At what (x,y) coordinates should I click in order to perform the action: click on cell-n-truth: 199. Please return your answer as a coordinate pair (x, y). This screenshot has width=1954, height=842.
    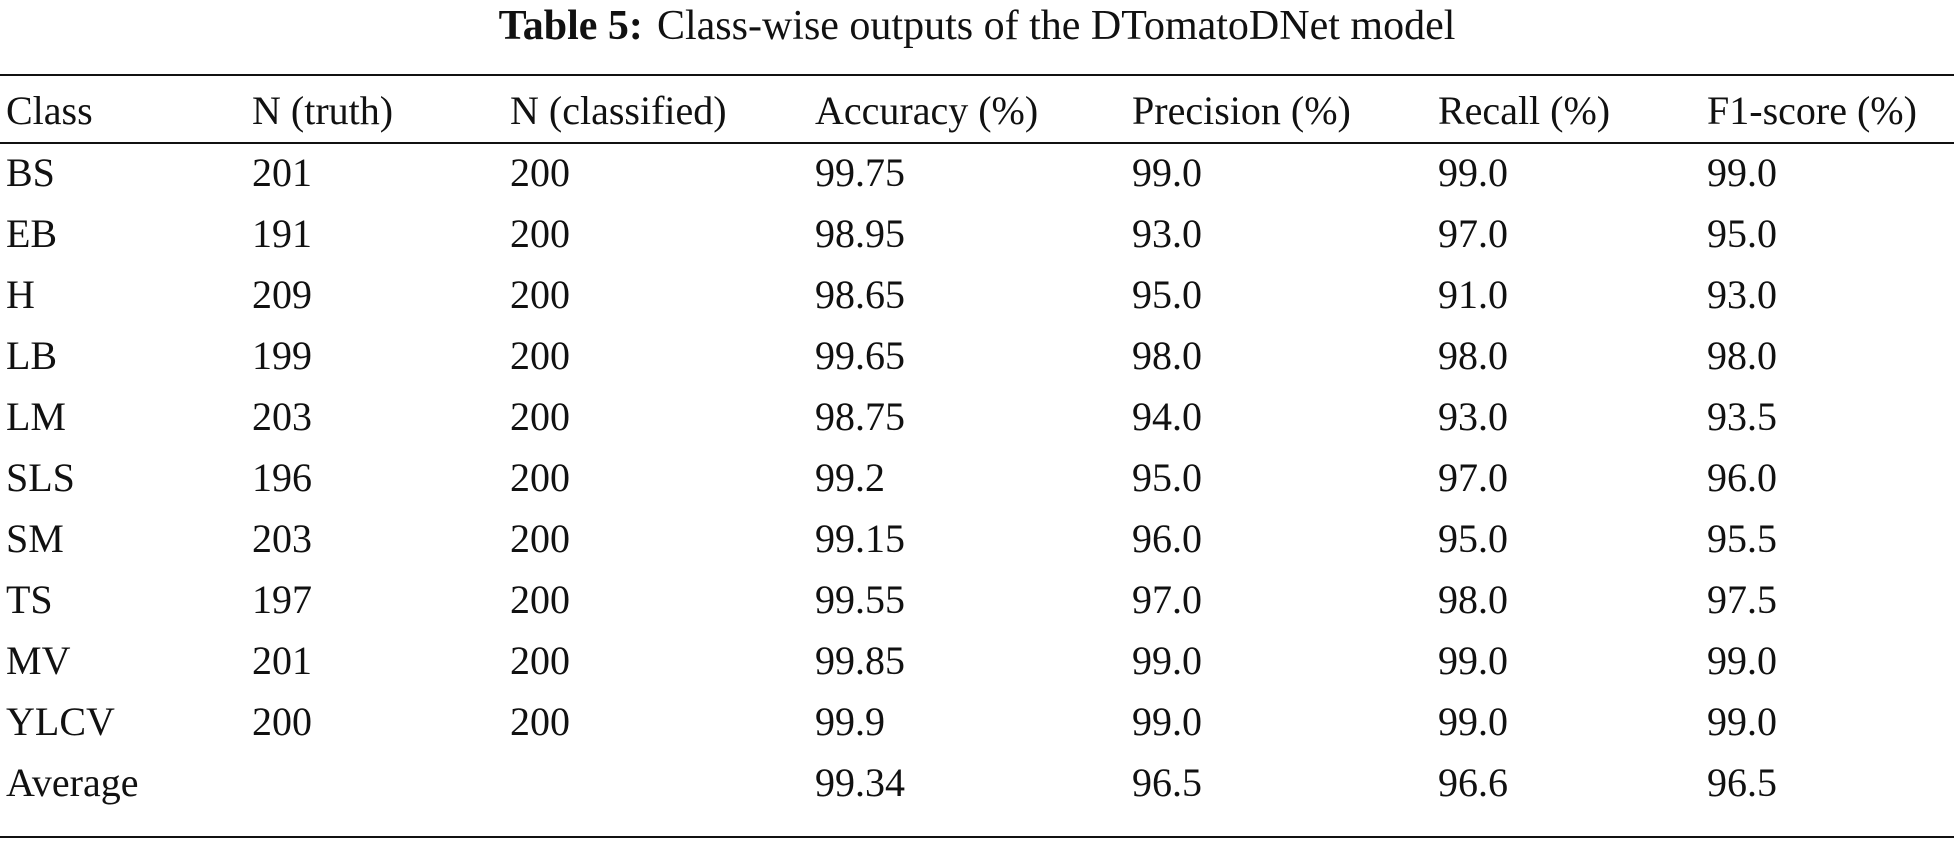
    Looking at the image, I should click on (282, 355).